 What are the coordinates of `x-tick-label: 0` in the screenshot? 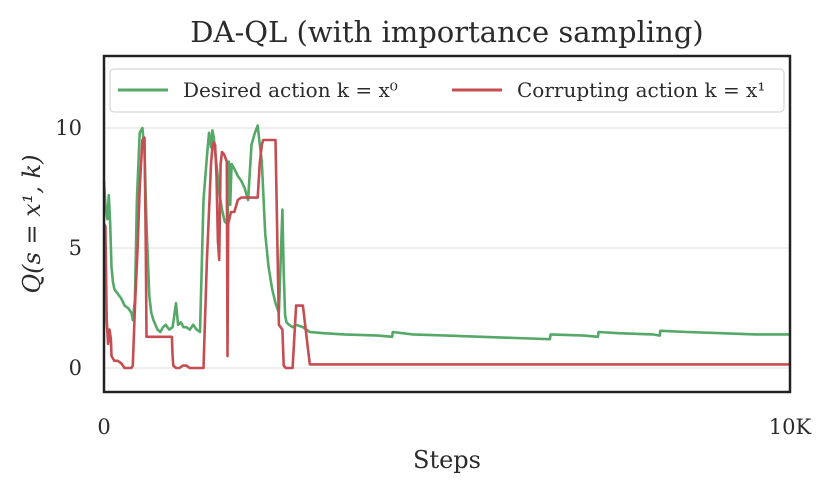 It's located at (103, 427).